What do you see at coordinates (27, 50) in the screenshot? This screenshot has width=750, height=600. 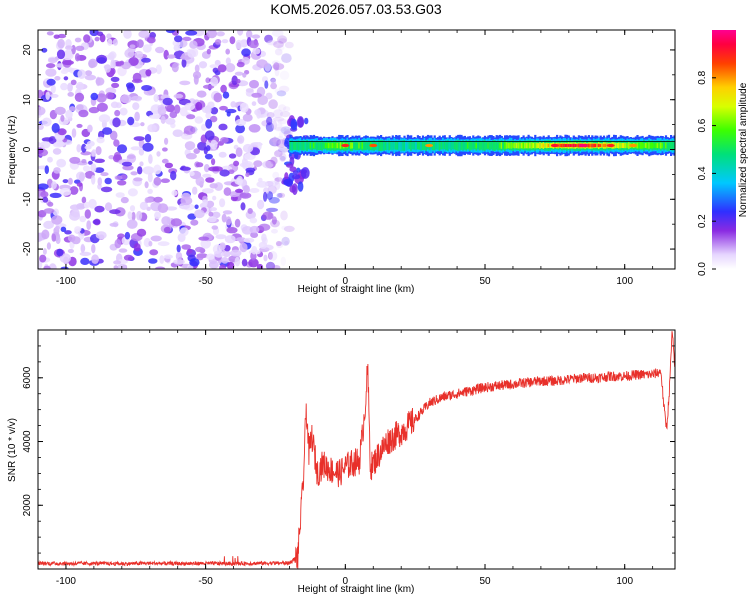 I see `y-tick-label: 20` at bounding box center [27, 50].